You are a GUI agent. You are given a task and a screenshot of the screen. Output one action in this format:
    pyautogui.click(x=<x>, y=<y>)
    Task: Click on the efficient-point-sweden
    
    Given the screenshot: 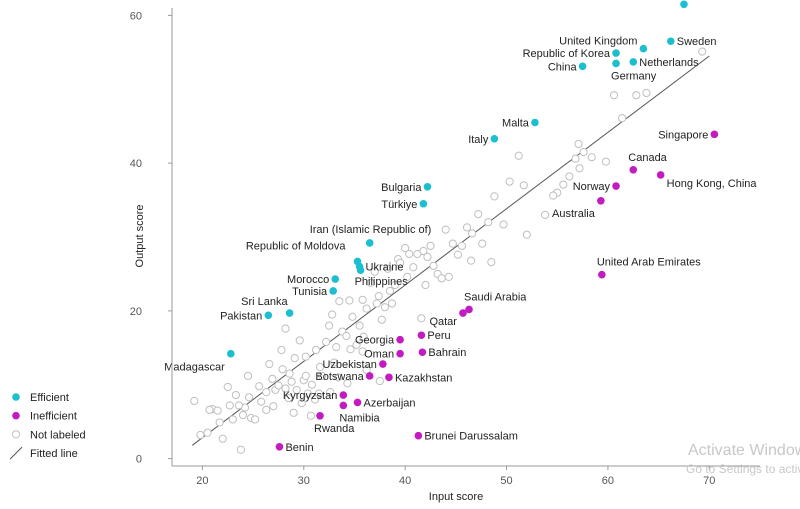 What is the action you would take?
    pyautogui.click(x=670, y=41)
    